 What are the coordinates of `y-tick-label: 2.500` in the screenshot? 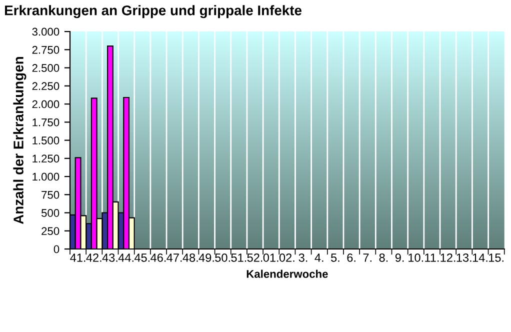 It's located at (46, 68).